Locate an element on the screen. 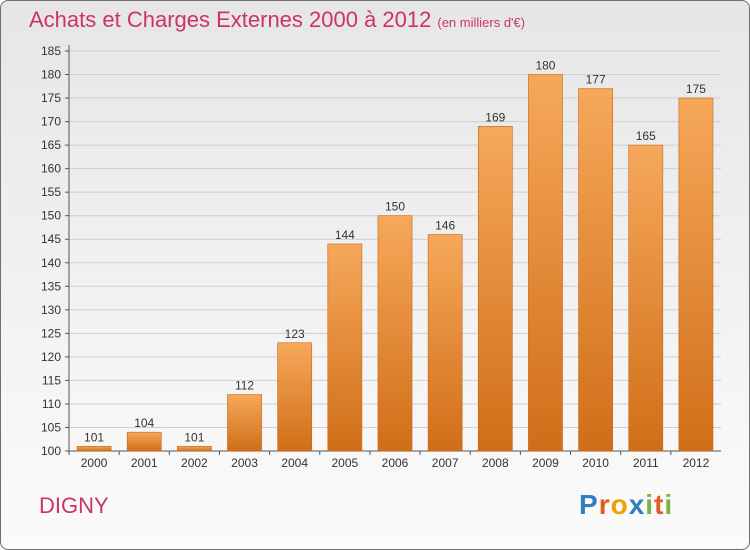  x-tick-label: 2007 is located at coordinates (445, 463).